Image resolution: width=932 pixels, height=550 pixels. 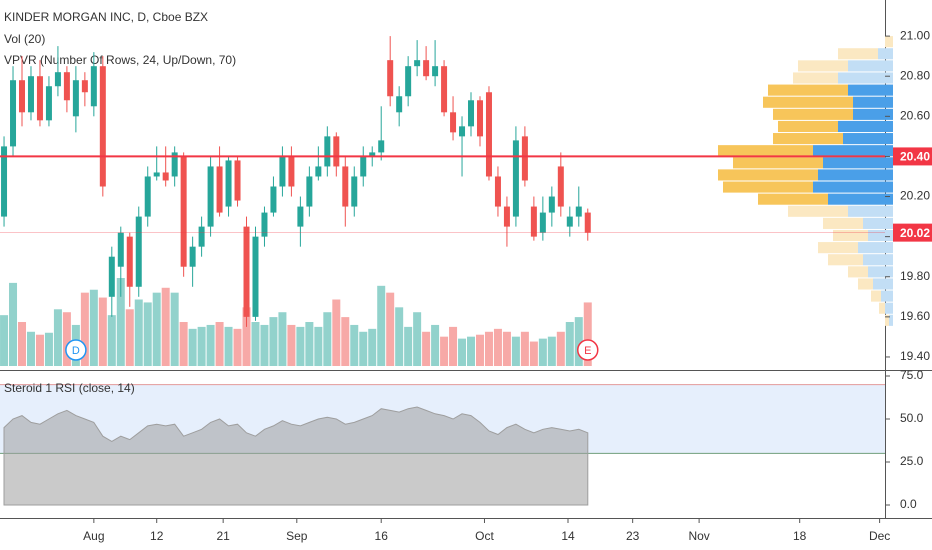 I want to click on x-tick-label: 21, so click(x=223, y=536).